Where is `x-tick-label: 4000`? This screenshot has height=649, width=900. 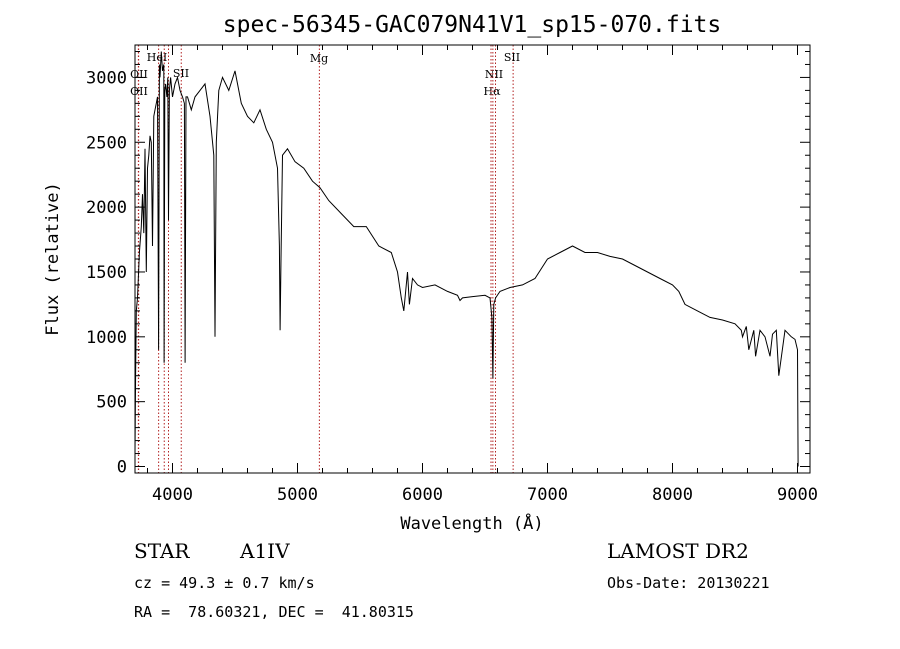 x-tick-label: 4000 is located at coordinates (172, 495).